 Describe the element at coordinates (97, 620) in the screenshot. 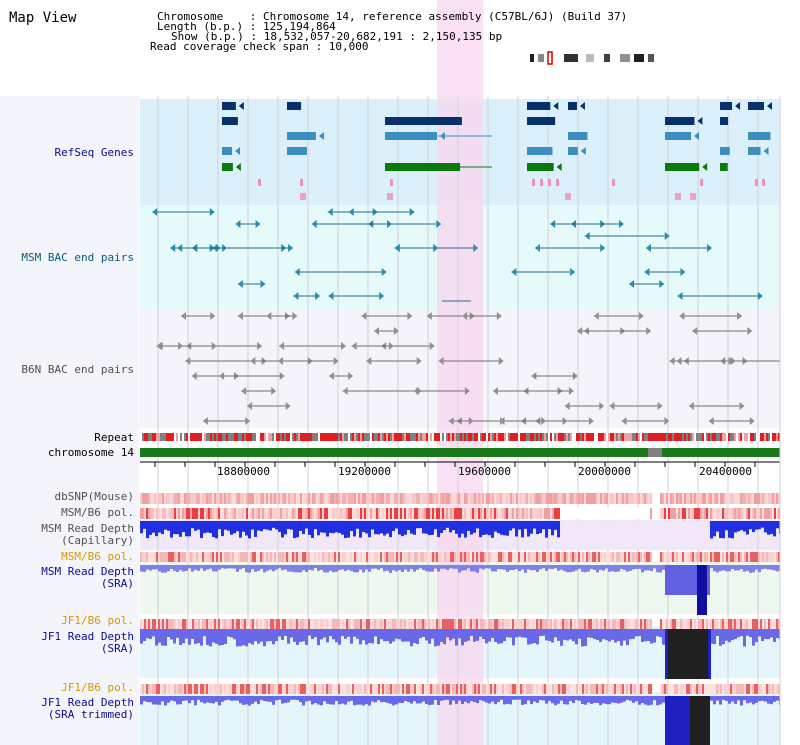

I see `jf1-b6-pol-label: JF1/B6 pol.` at that location.